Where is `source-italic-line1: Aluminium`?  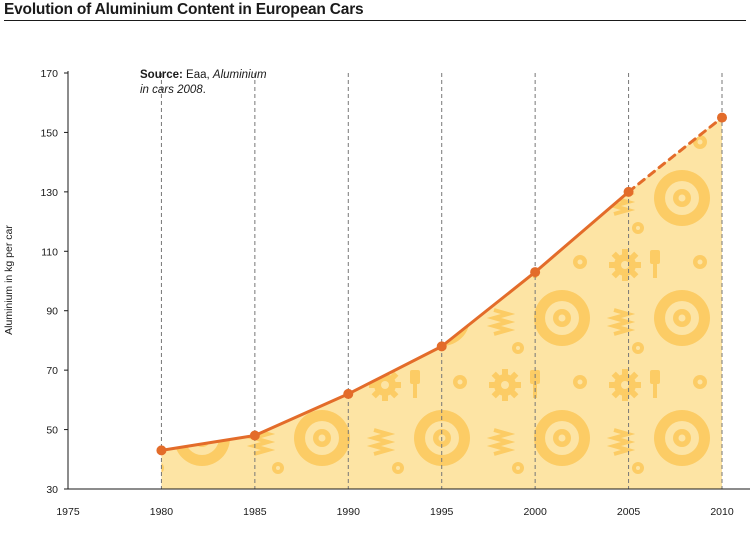 source-italic-line1: Aluminium is located at coordinates (239, 75).